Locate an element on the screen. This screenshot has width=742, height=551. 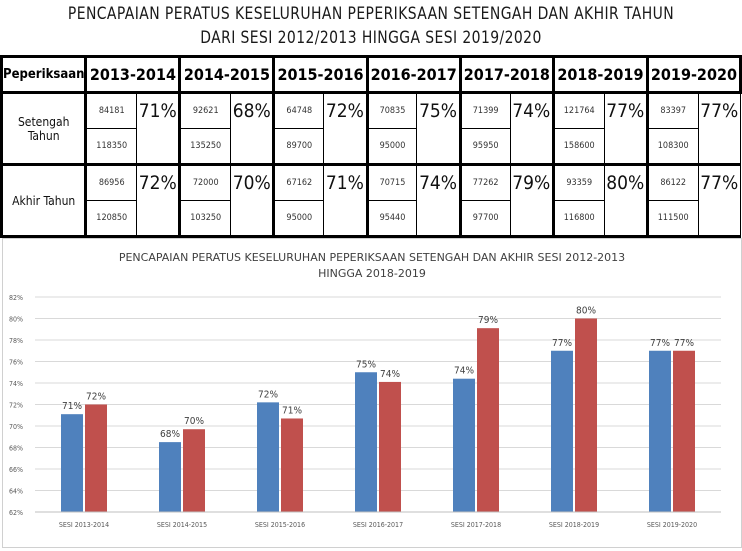
y-tick-label: 80% is located at coordinates (16, 320).